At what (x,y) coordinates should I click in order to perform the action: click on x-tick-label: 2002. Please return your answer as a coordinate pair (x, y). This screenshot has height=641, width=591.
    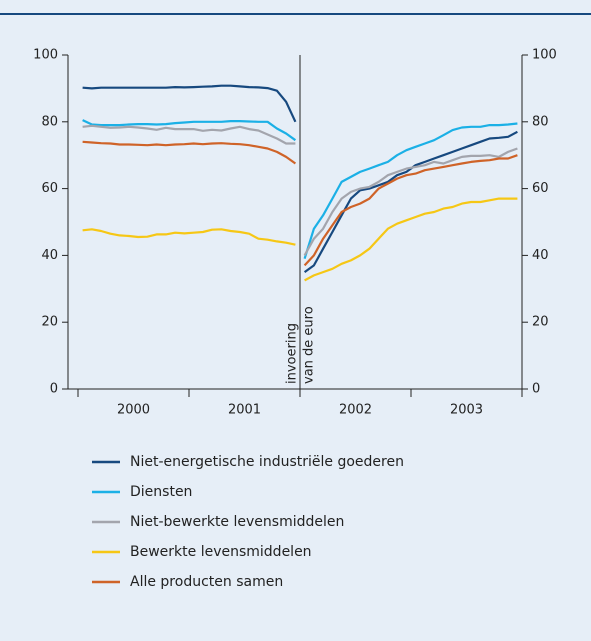
    Looking at the image, I should click on (355, 410).